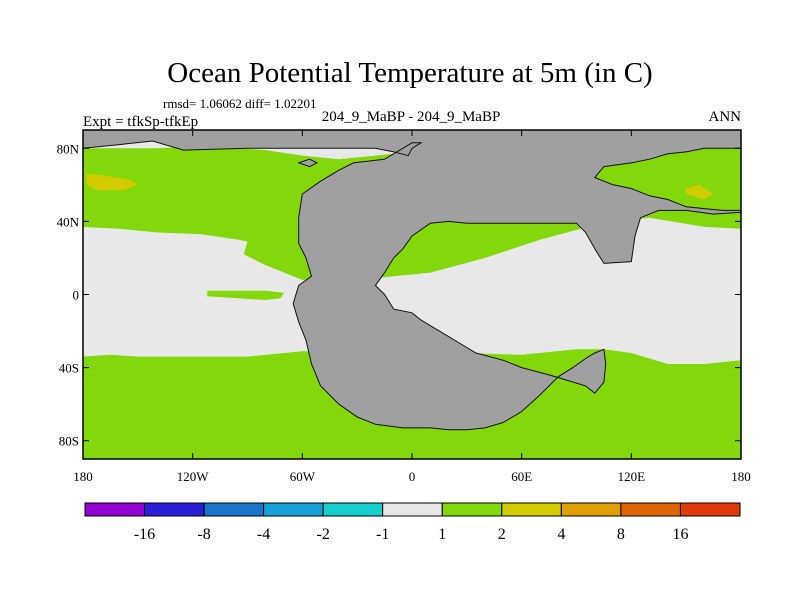 Image resolution: width=800 pixels, height=600 pixels. Describe the element at coordinates (411, 117) in the screenshot. I see `period-label: 204_9_MaBP - 204_9_MaBP` at that location.